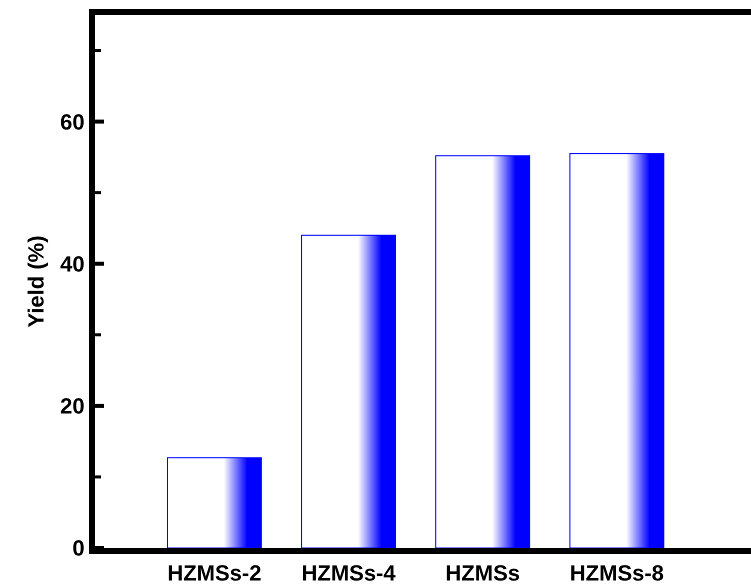 This screenshot has width=751, height=588. Describe the element at coordinates (72, 121) in the screenshot. I see `y-tick-label: 60` at that location.